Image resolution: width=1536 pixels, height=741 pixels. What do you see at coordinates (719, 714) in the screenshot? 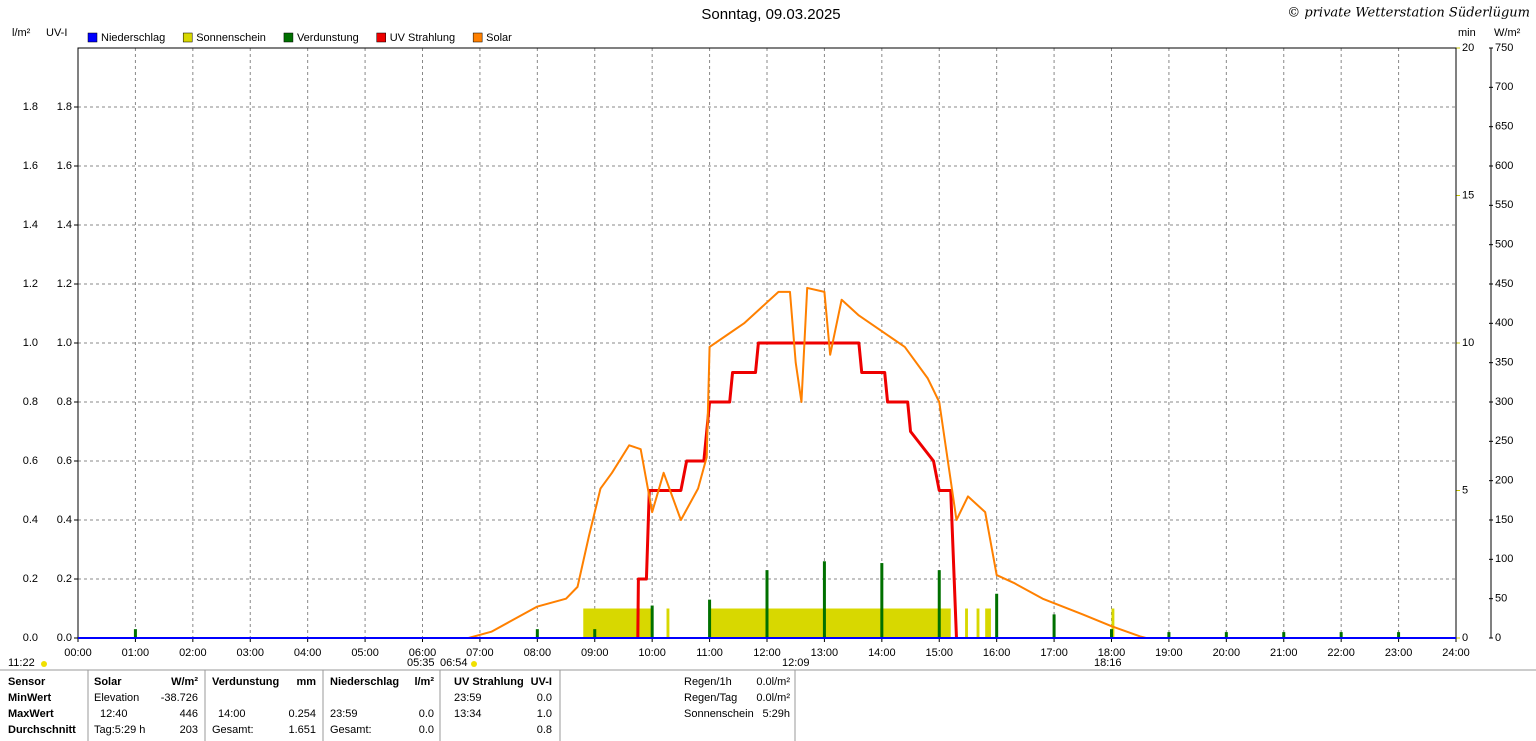
I see `summary-label: Sonnenschein` at bounding box center [719, 714].